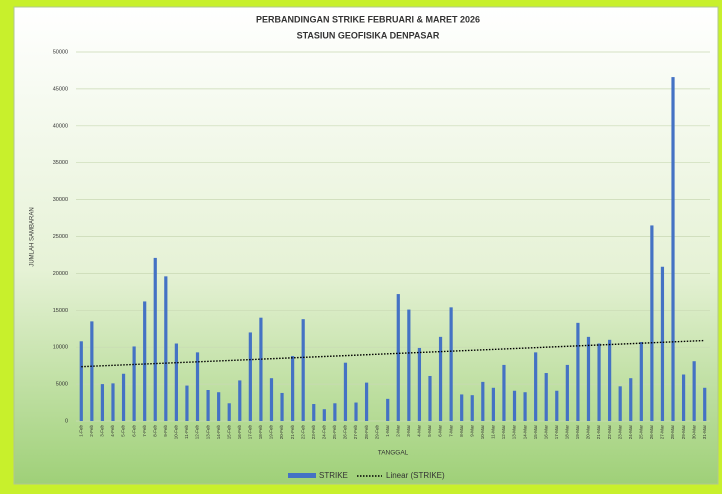 The image size is (722, 494). I want to click on legend-label: STRIKE, so click(333, 475).